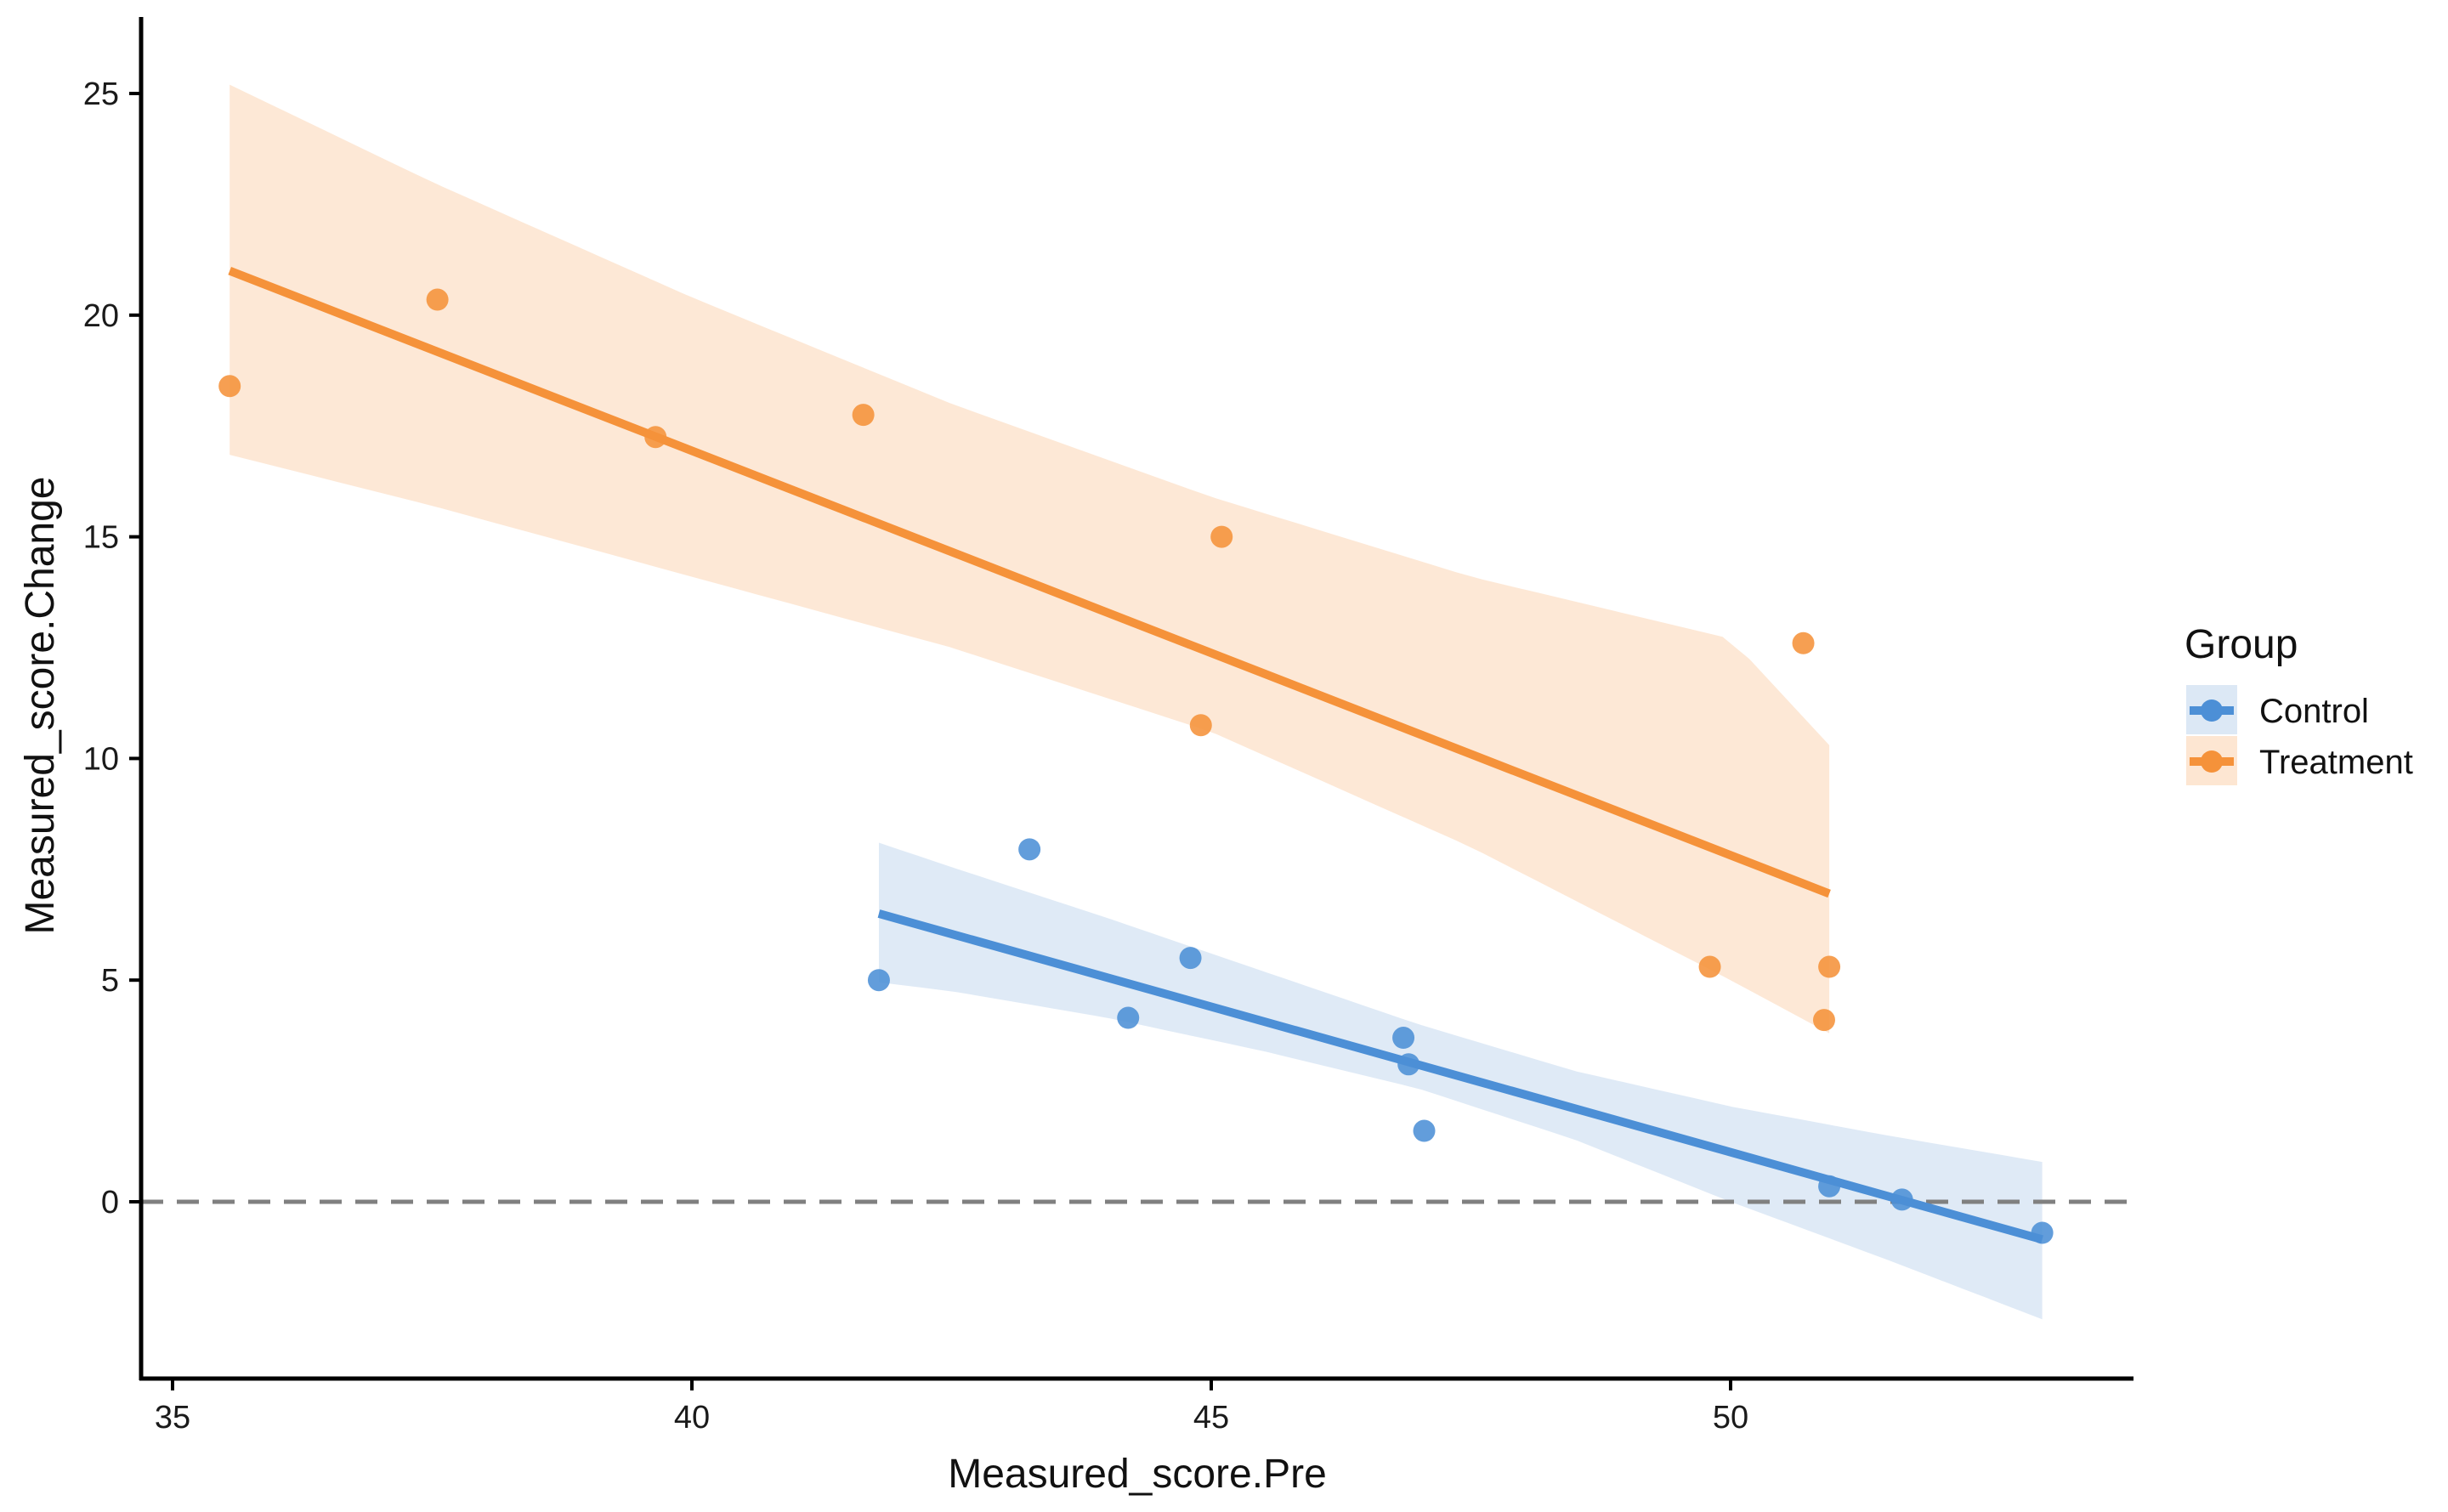  I want to click on x-tick-label: 50, so click(1730, 1418).